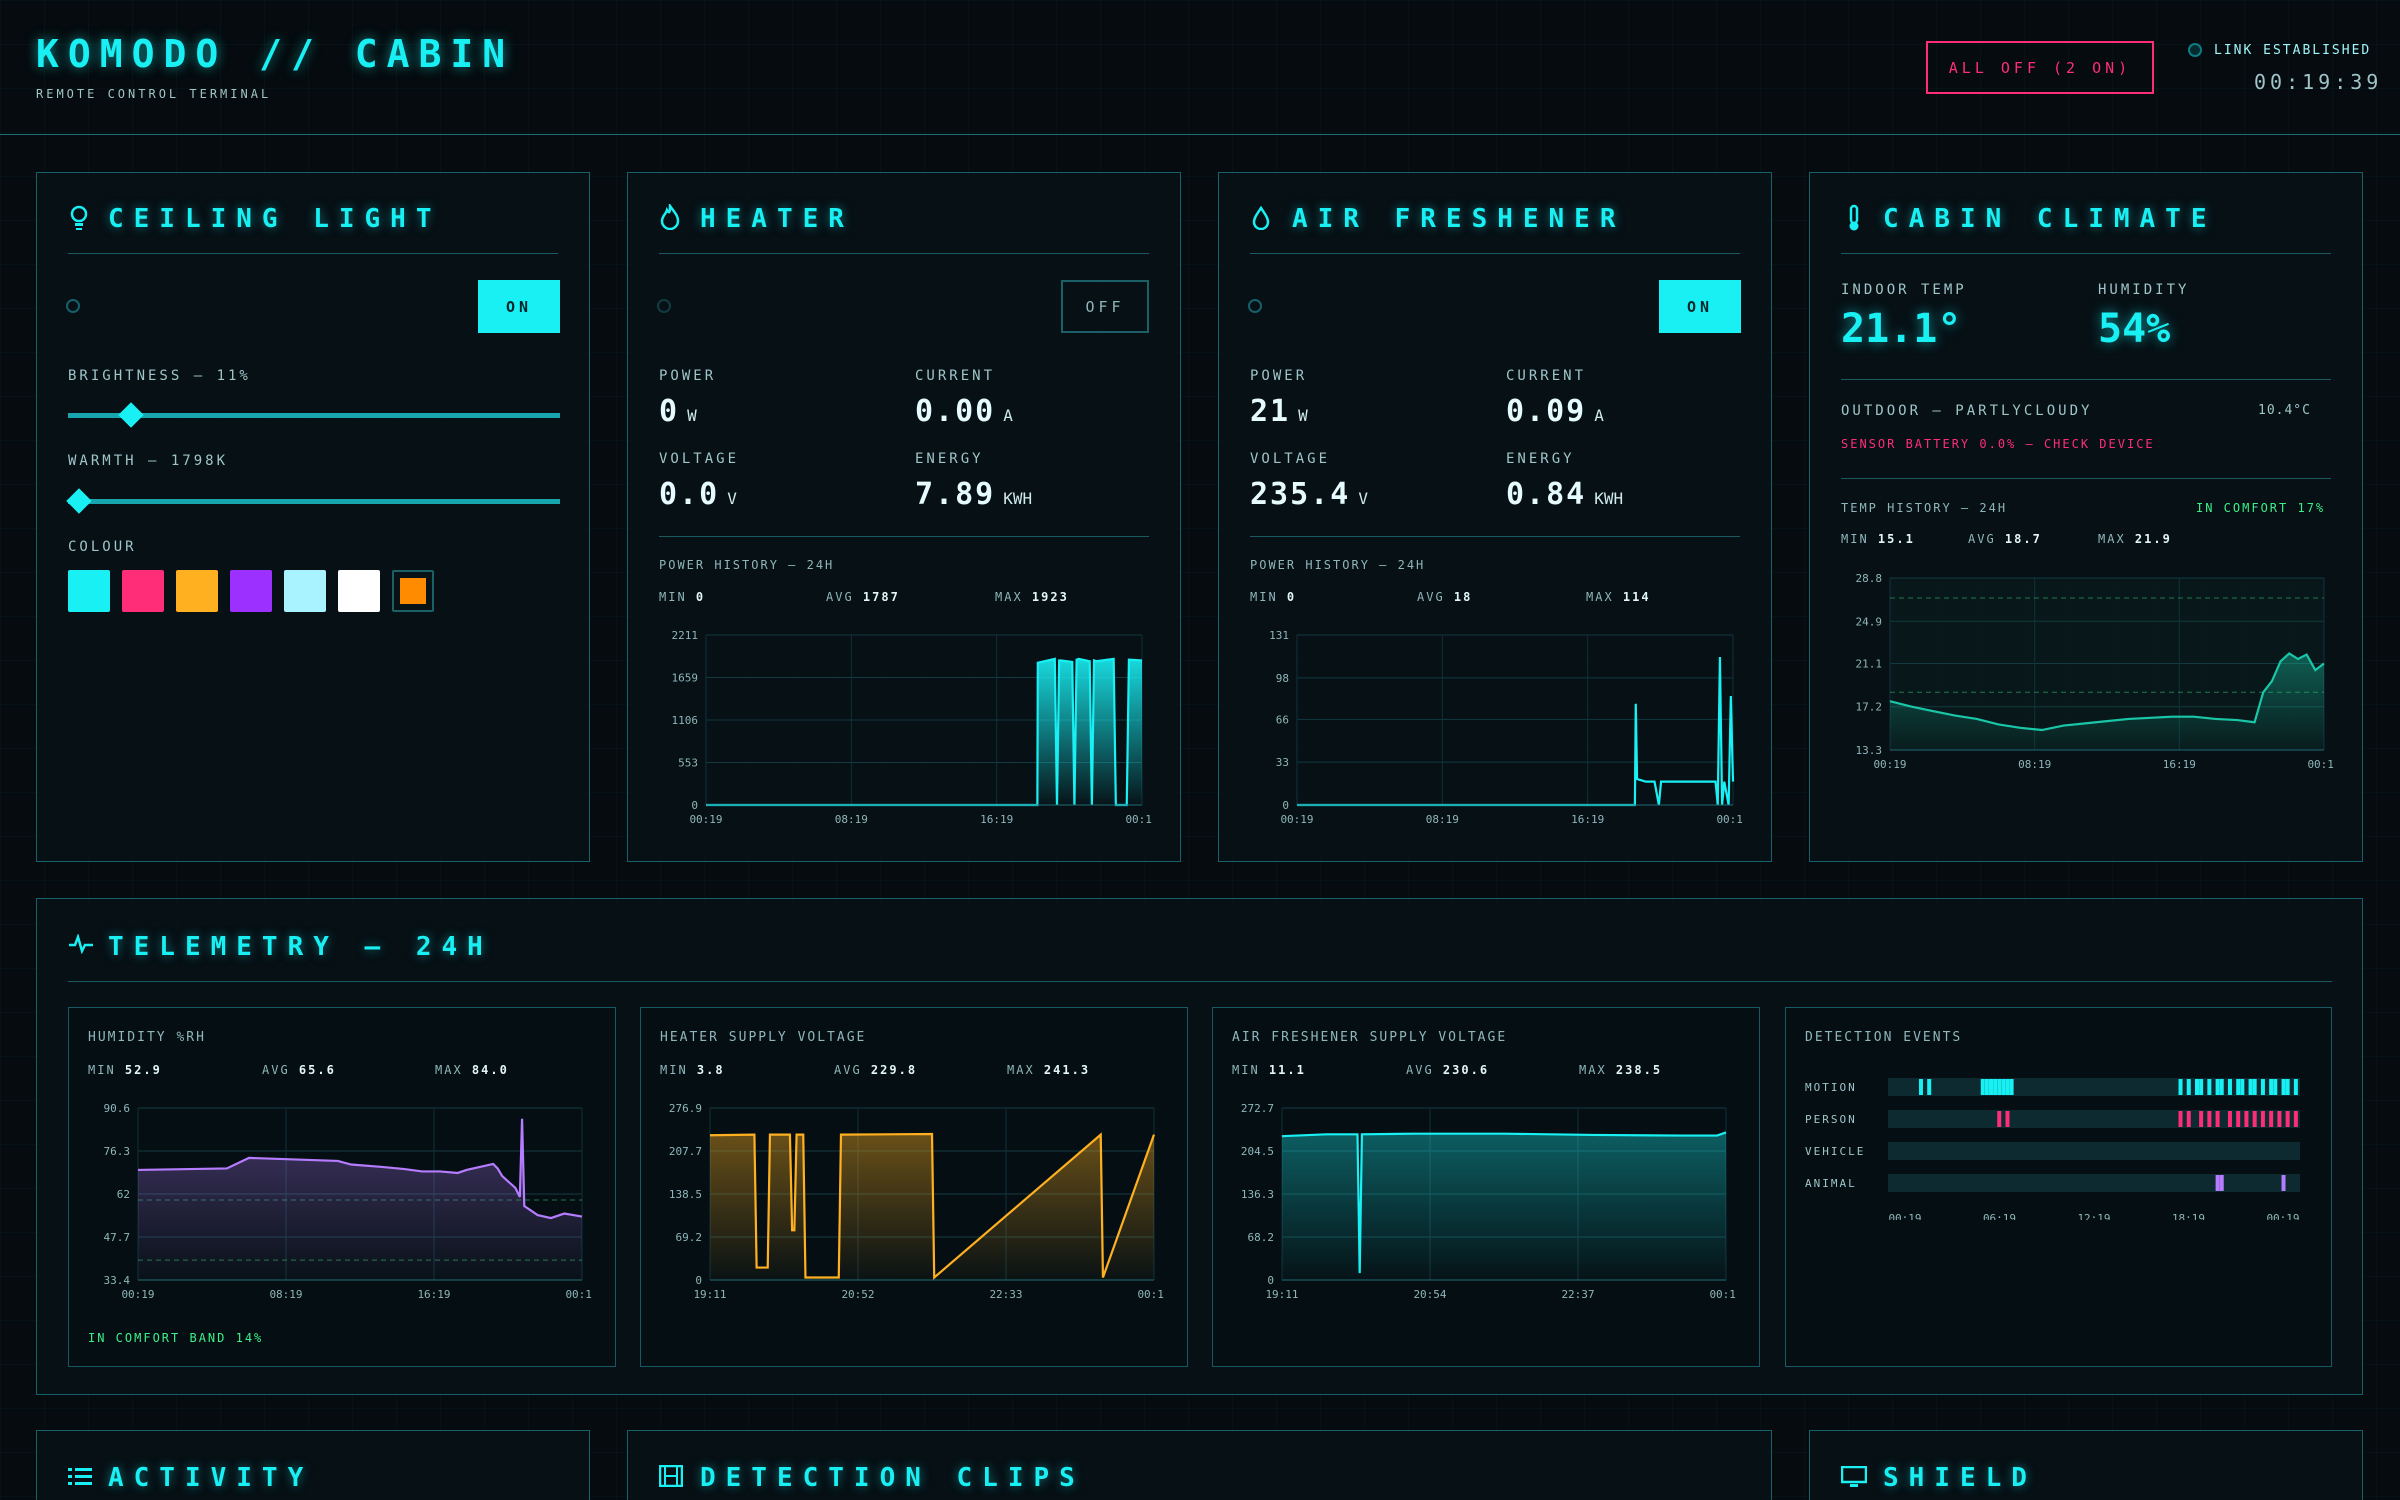  What do you see at coordinates (1370, 1037) in the screenshot?
I see `subpanel-title: AIR FRESHENER SUPPLY VOLTAGE` at bounding box center [1370, 1037].